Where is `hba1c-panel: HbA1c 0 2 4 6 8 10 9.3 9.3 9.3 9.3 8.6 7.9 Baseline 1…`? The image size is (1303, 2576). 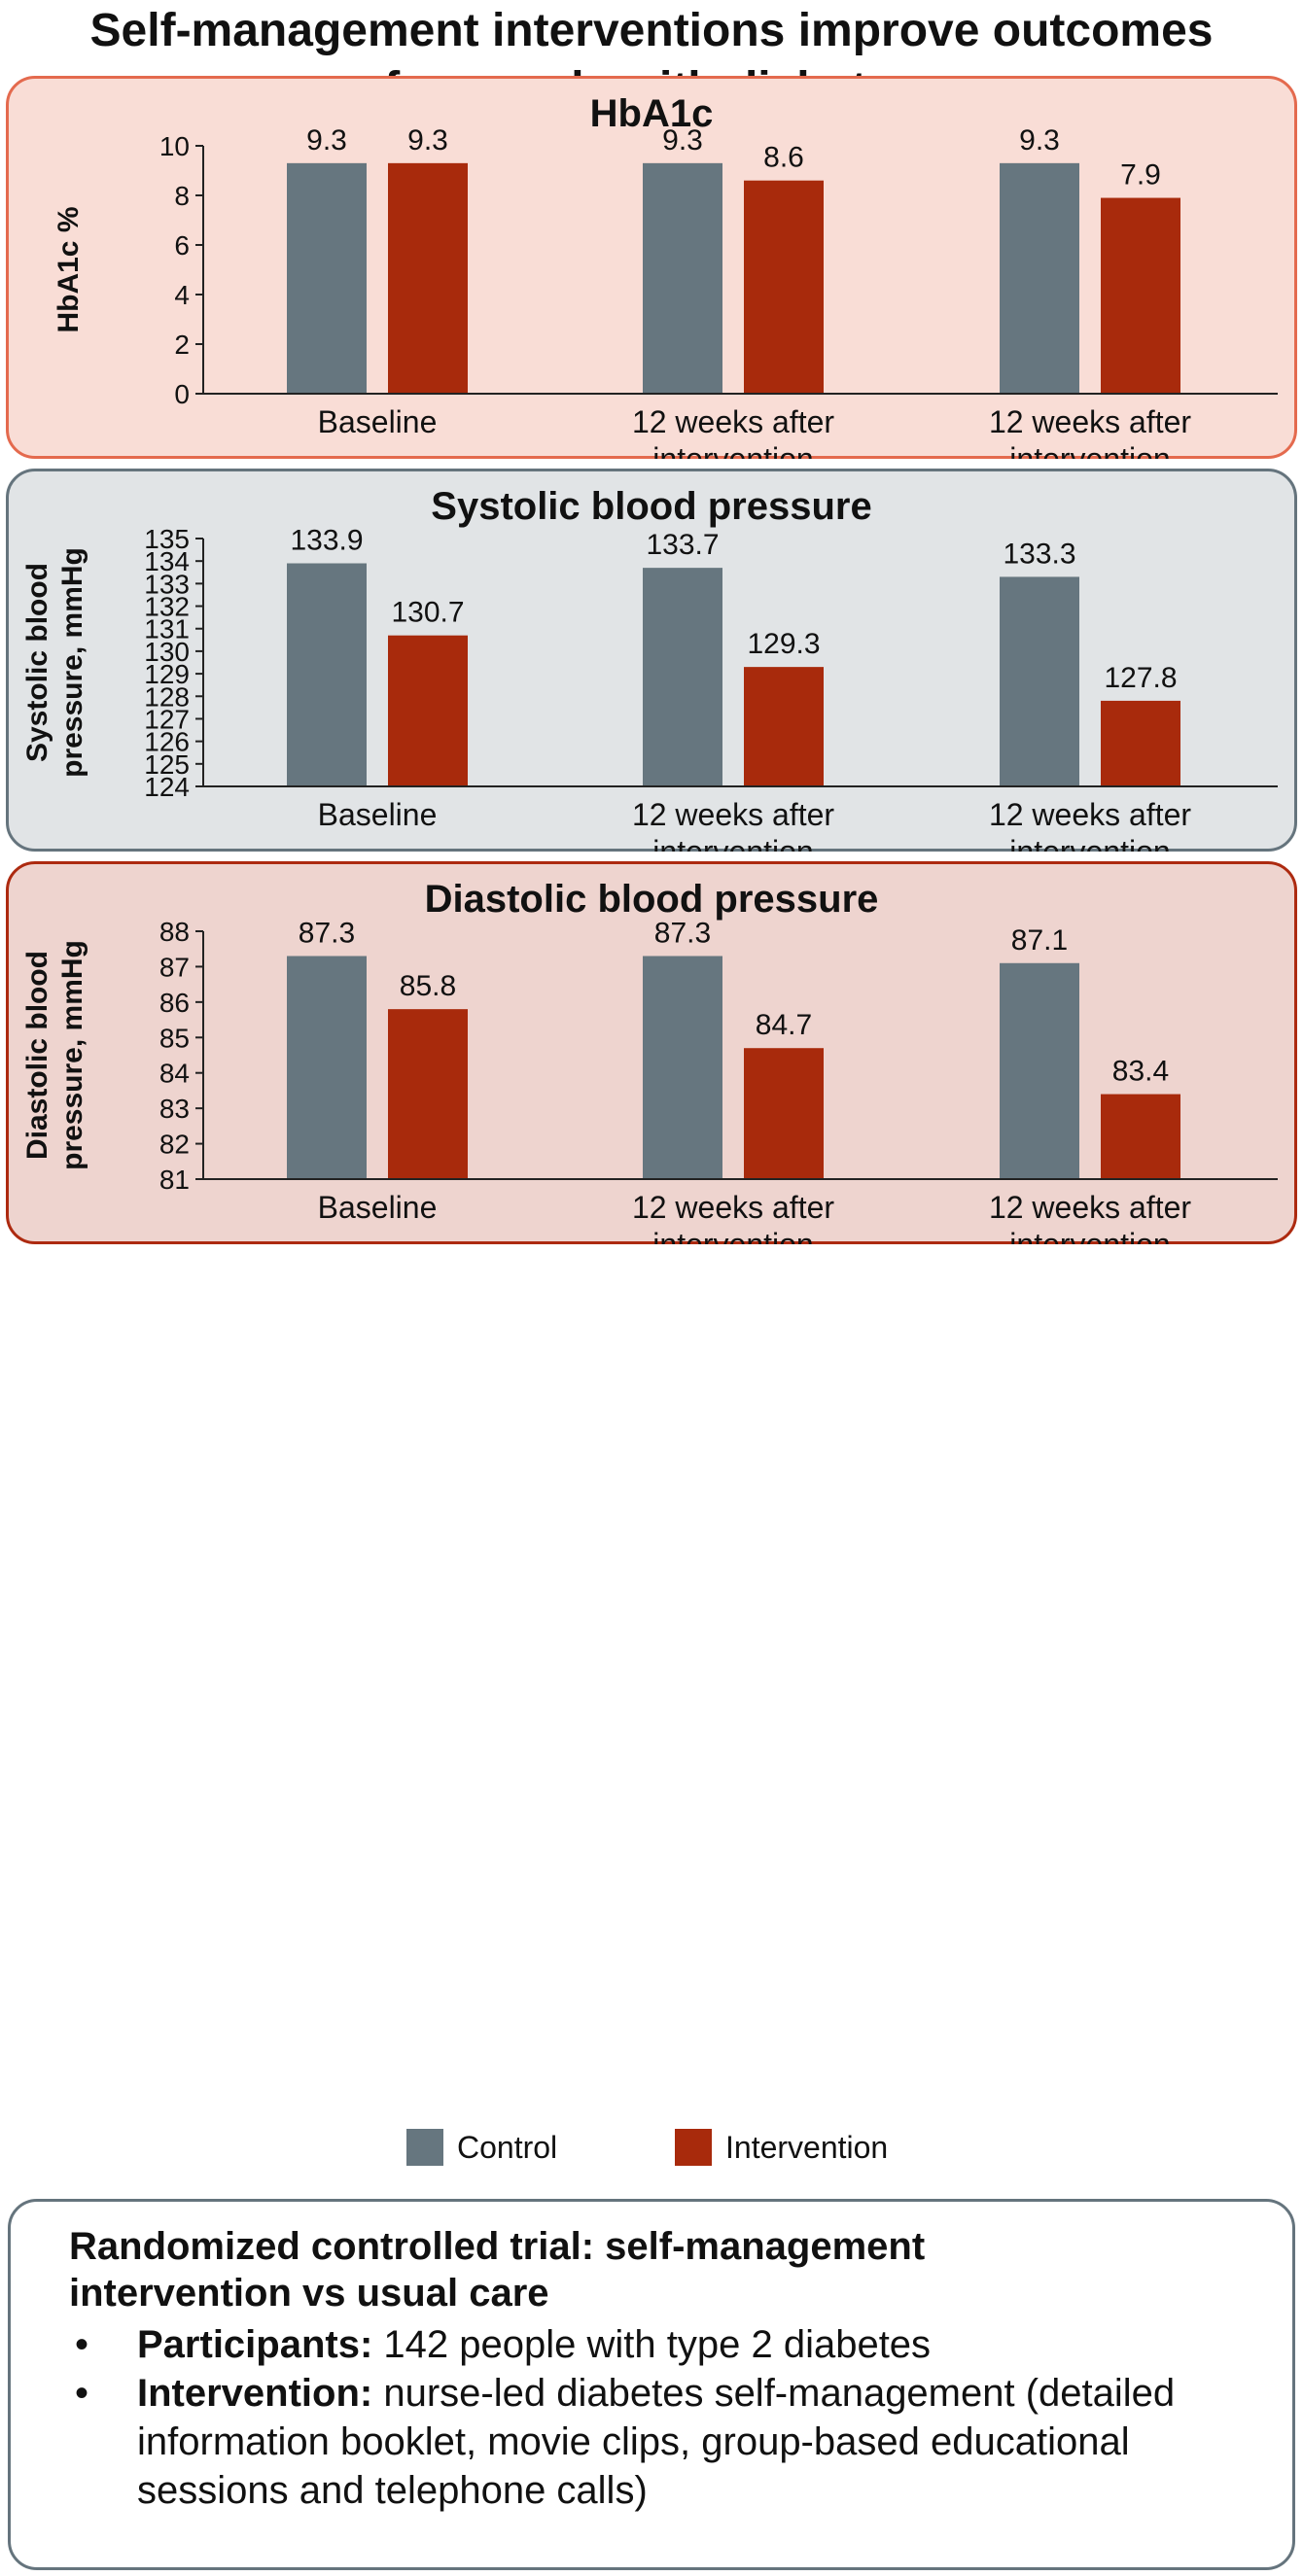 hba1c-panel: HbA1c 0 2 4 6 8 10 9.3 9.3 9.3 9.3 8.6 7.9 Baseline 1… is located at coordinates (651, 268).